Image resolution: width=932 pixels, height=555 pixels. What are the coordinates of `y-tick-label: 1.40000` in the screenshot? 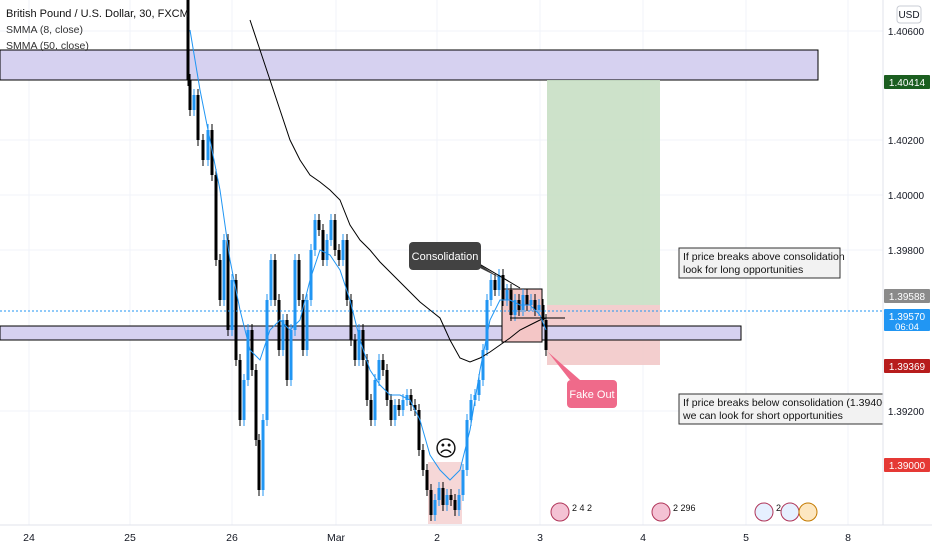 It's located at (906, 196).